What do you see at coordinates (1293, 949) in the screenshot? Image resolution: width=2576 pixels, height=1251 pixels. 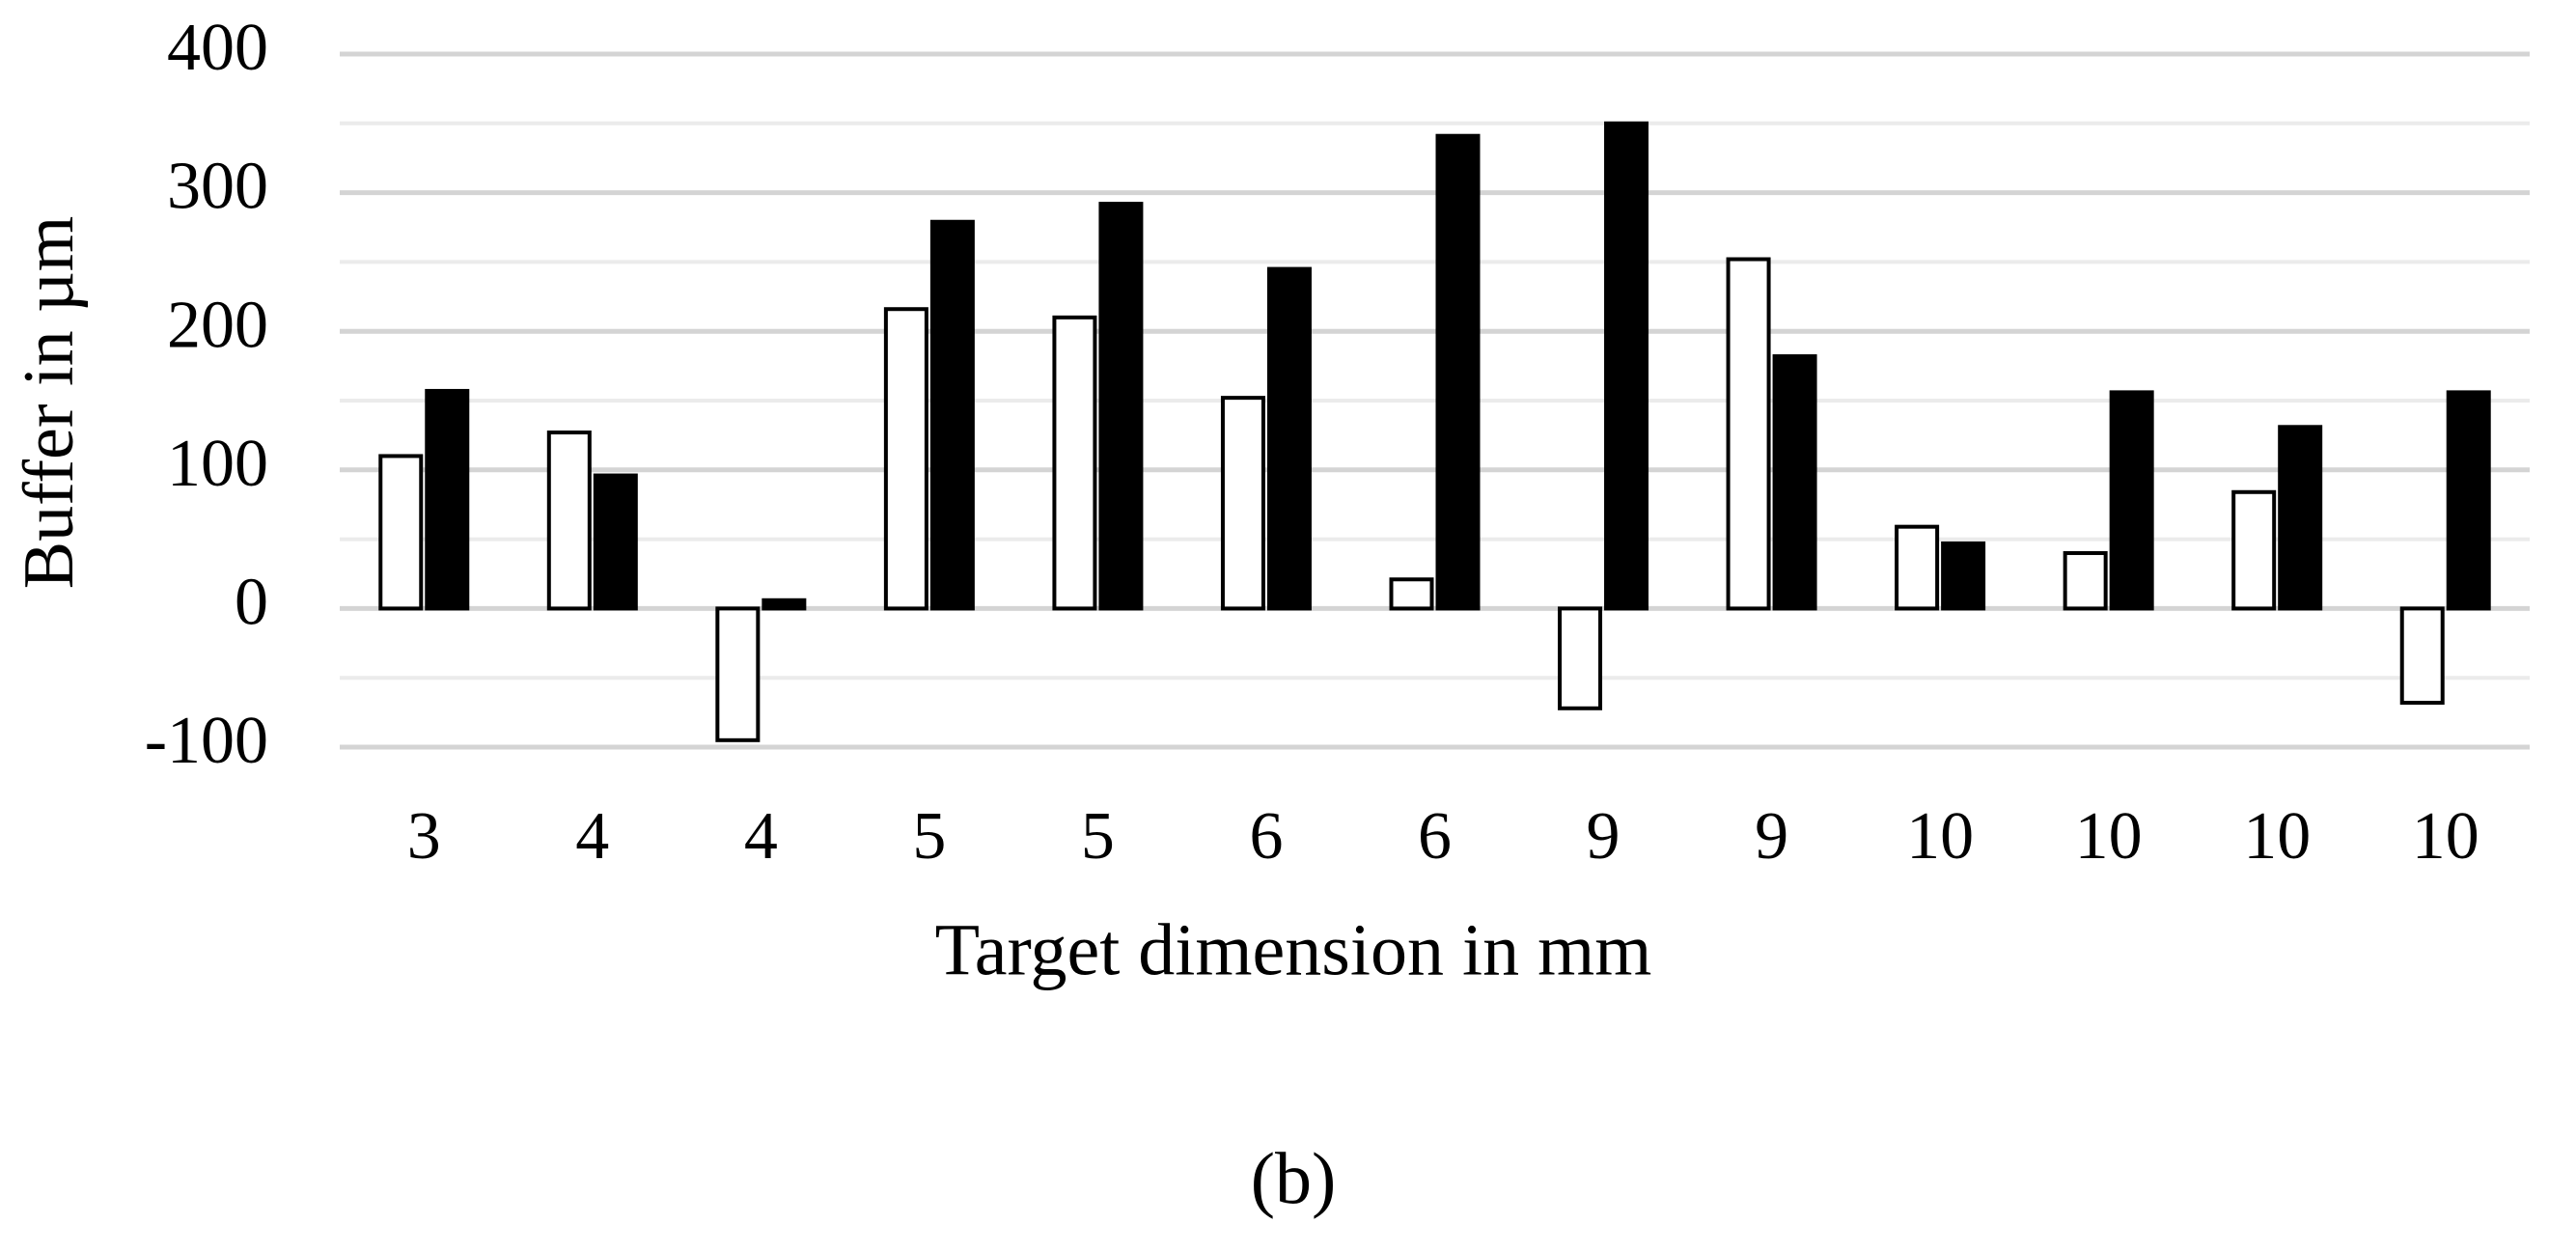 I see `x-axis-title: Target dimension in mm` at bounding box center [1293, 949].